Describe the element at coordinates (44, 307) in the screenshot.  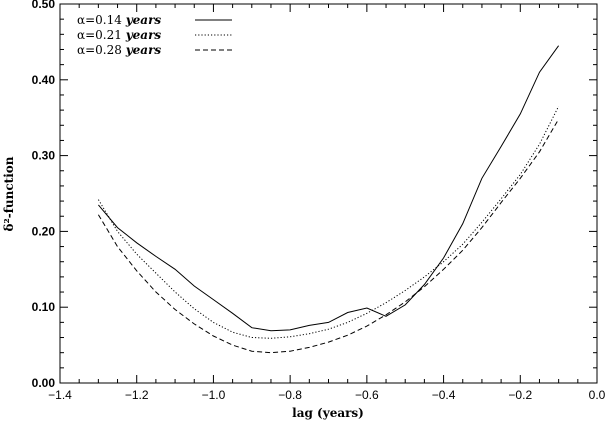
I see `y-tick-label: 0.10` at that location.